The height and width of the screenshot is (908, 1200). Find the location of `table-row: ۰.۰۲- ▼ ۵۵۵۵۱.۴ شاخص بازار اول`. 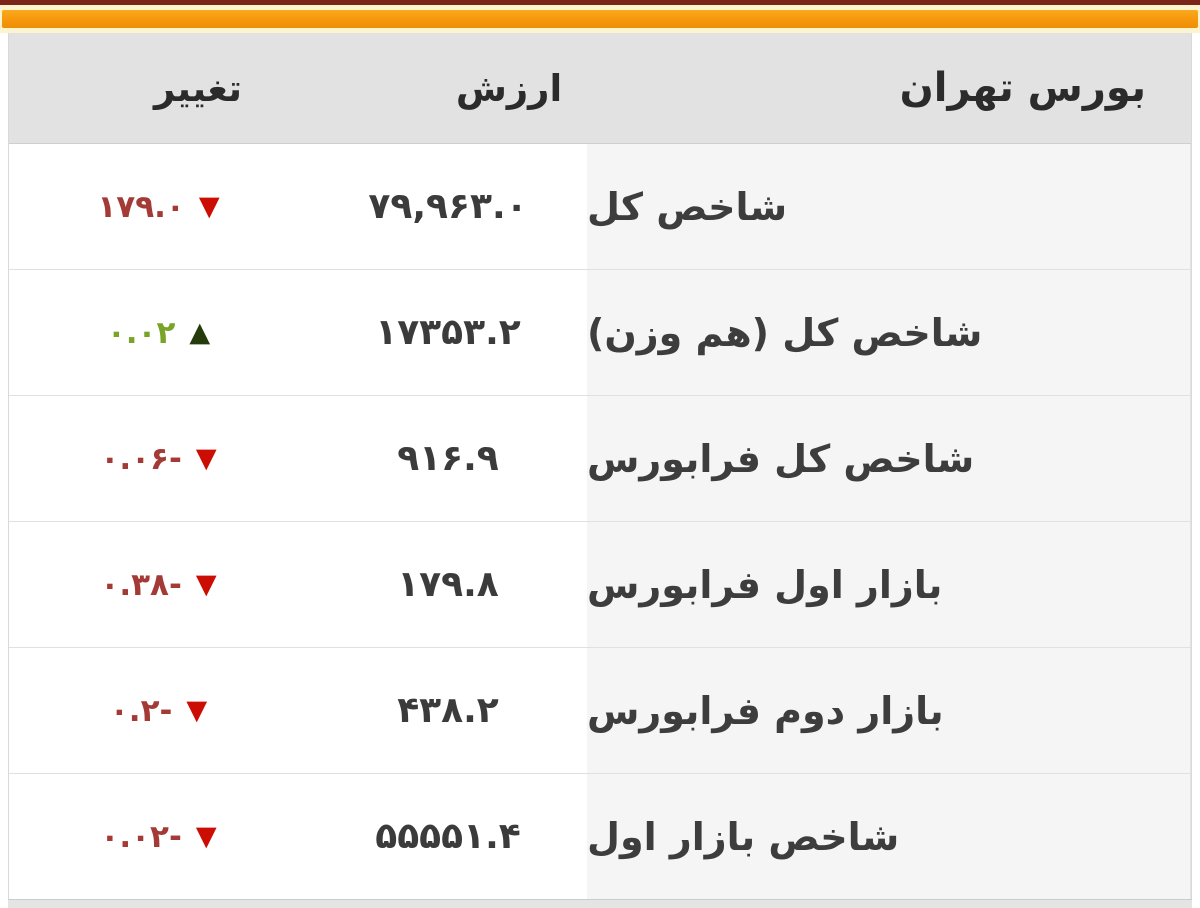

table-row: ۰.۰۲- ▼ ۵۵۵۵۱.۴ شاخص بازار اول is located at coordinates (600, 836).